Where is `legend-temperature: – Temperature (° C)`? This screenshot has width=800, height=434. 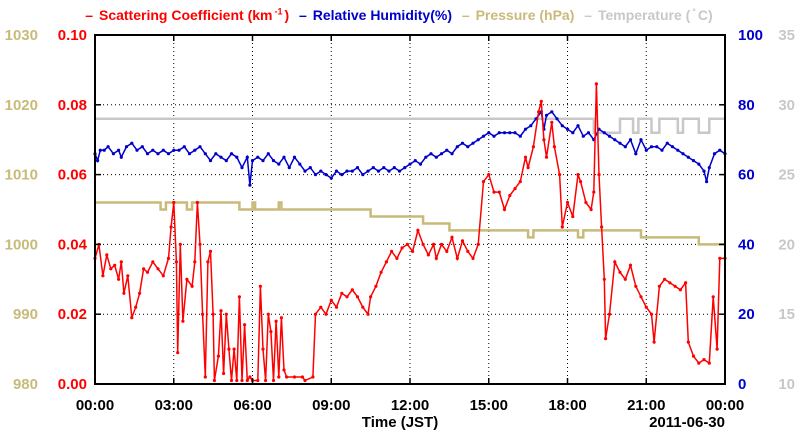
legend-temperature: – Temperature (° C) is located at coordinates (648, 14).